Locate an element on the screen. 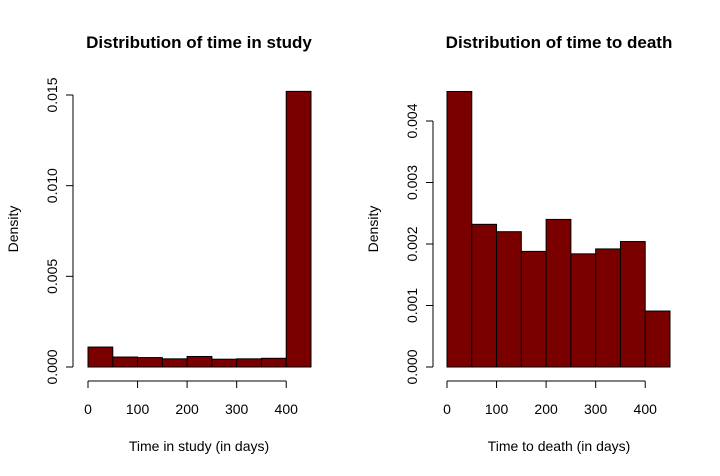  x-axis-label: Time in study (in days) is located at coordinates (199, 446).